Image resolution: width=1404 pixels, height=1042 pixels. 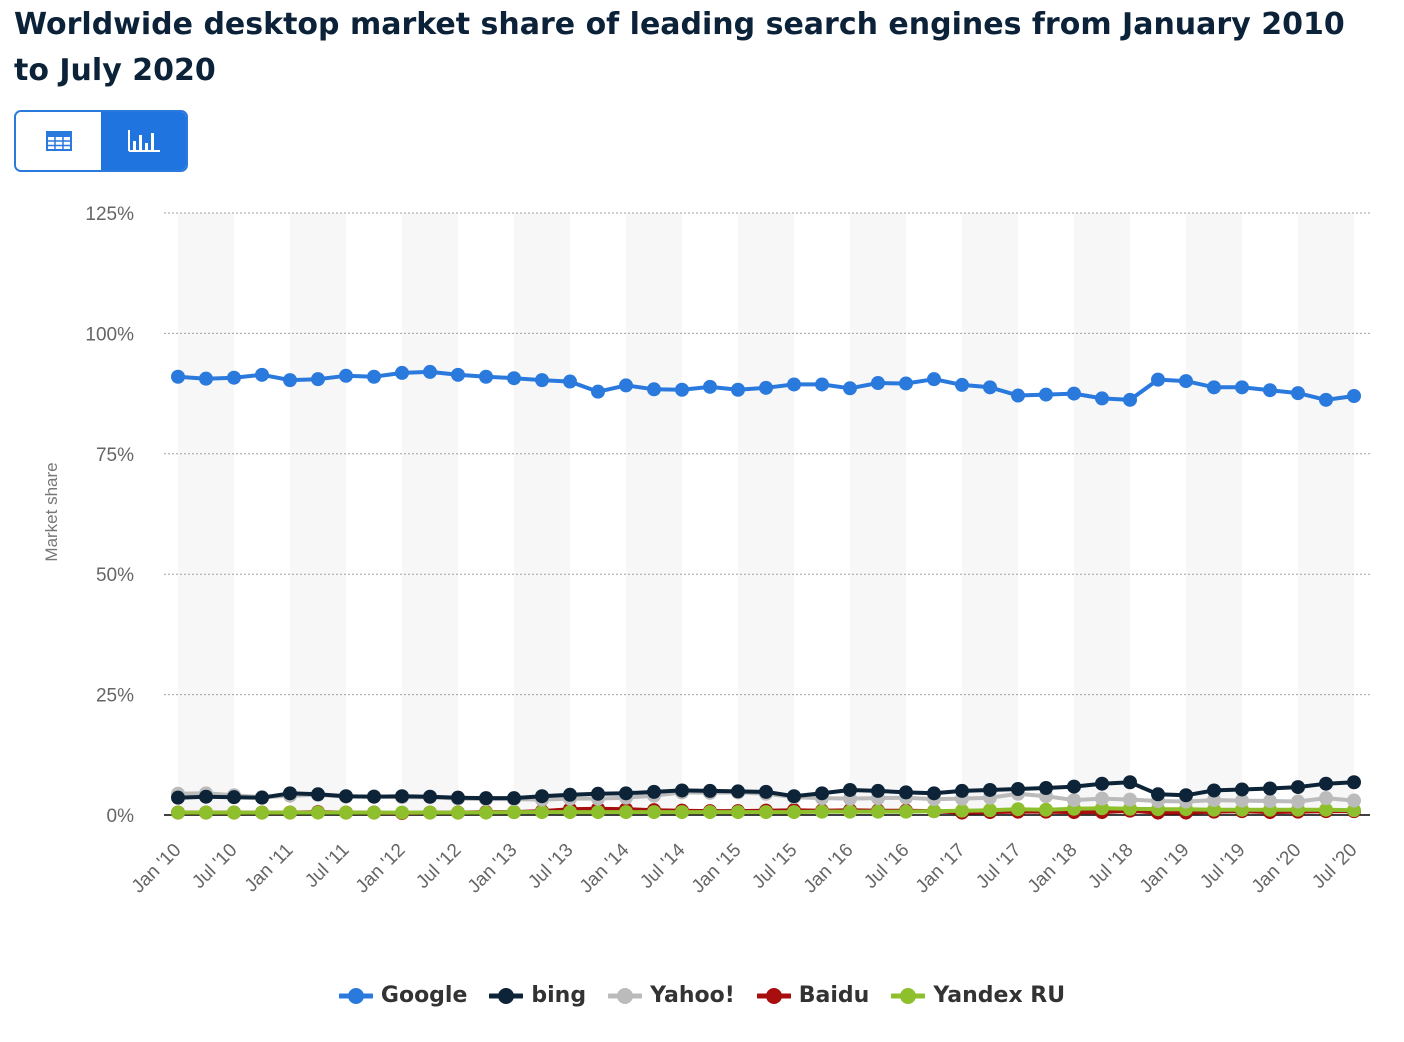 What do you see at coordinates (671, 995) in the screenshot?
I see `legend-item: Yahoo!` at bounding box center [671, 995].